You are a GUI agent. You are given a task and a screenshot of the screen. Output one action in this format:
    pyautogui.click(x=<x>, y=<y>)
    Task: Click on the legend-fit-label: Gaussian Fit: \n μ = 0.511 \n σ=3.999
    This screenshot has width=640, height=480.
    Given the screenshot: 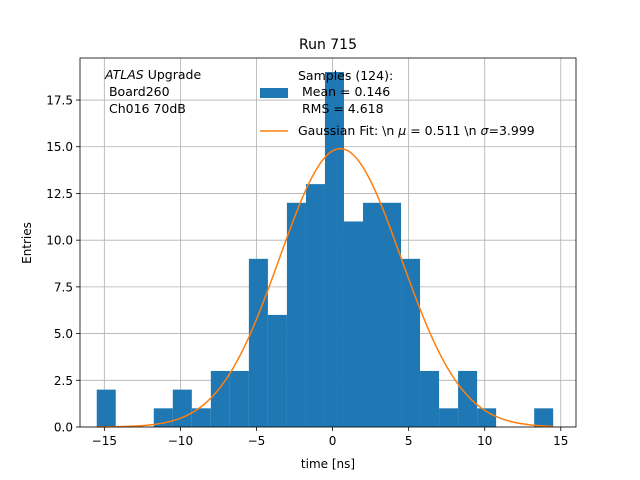 What is the action you would take?
    pyautogui.click(x=416, y=130)
    